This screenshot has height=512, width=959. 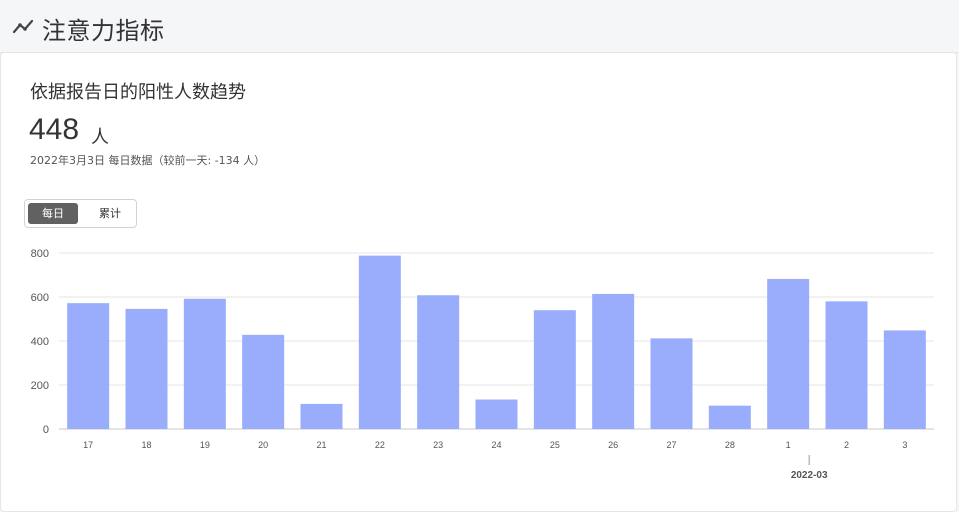 I want to click on daily-count-value: 448, so click(x=54, y=129).